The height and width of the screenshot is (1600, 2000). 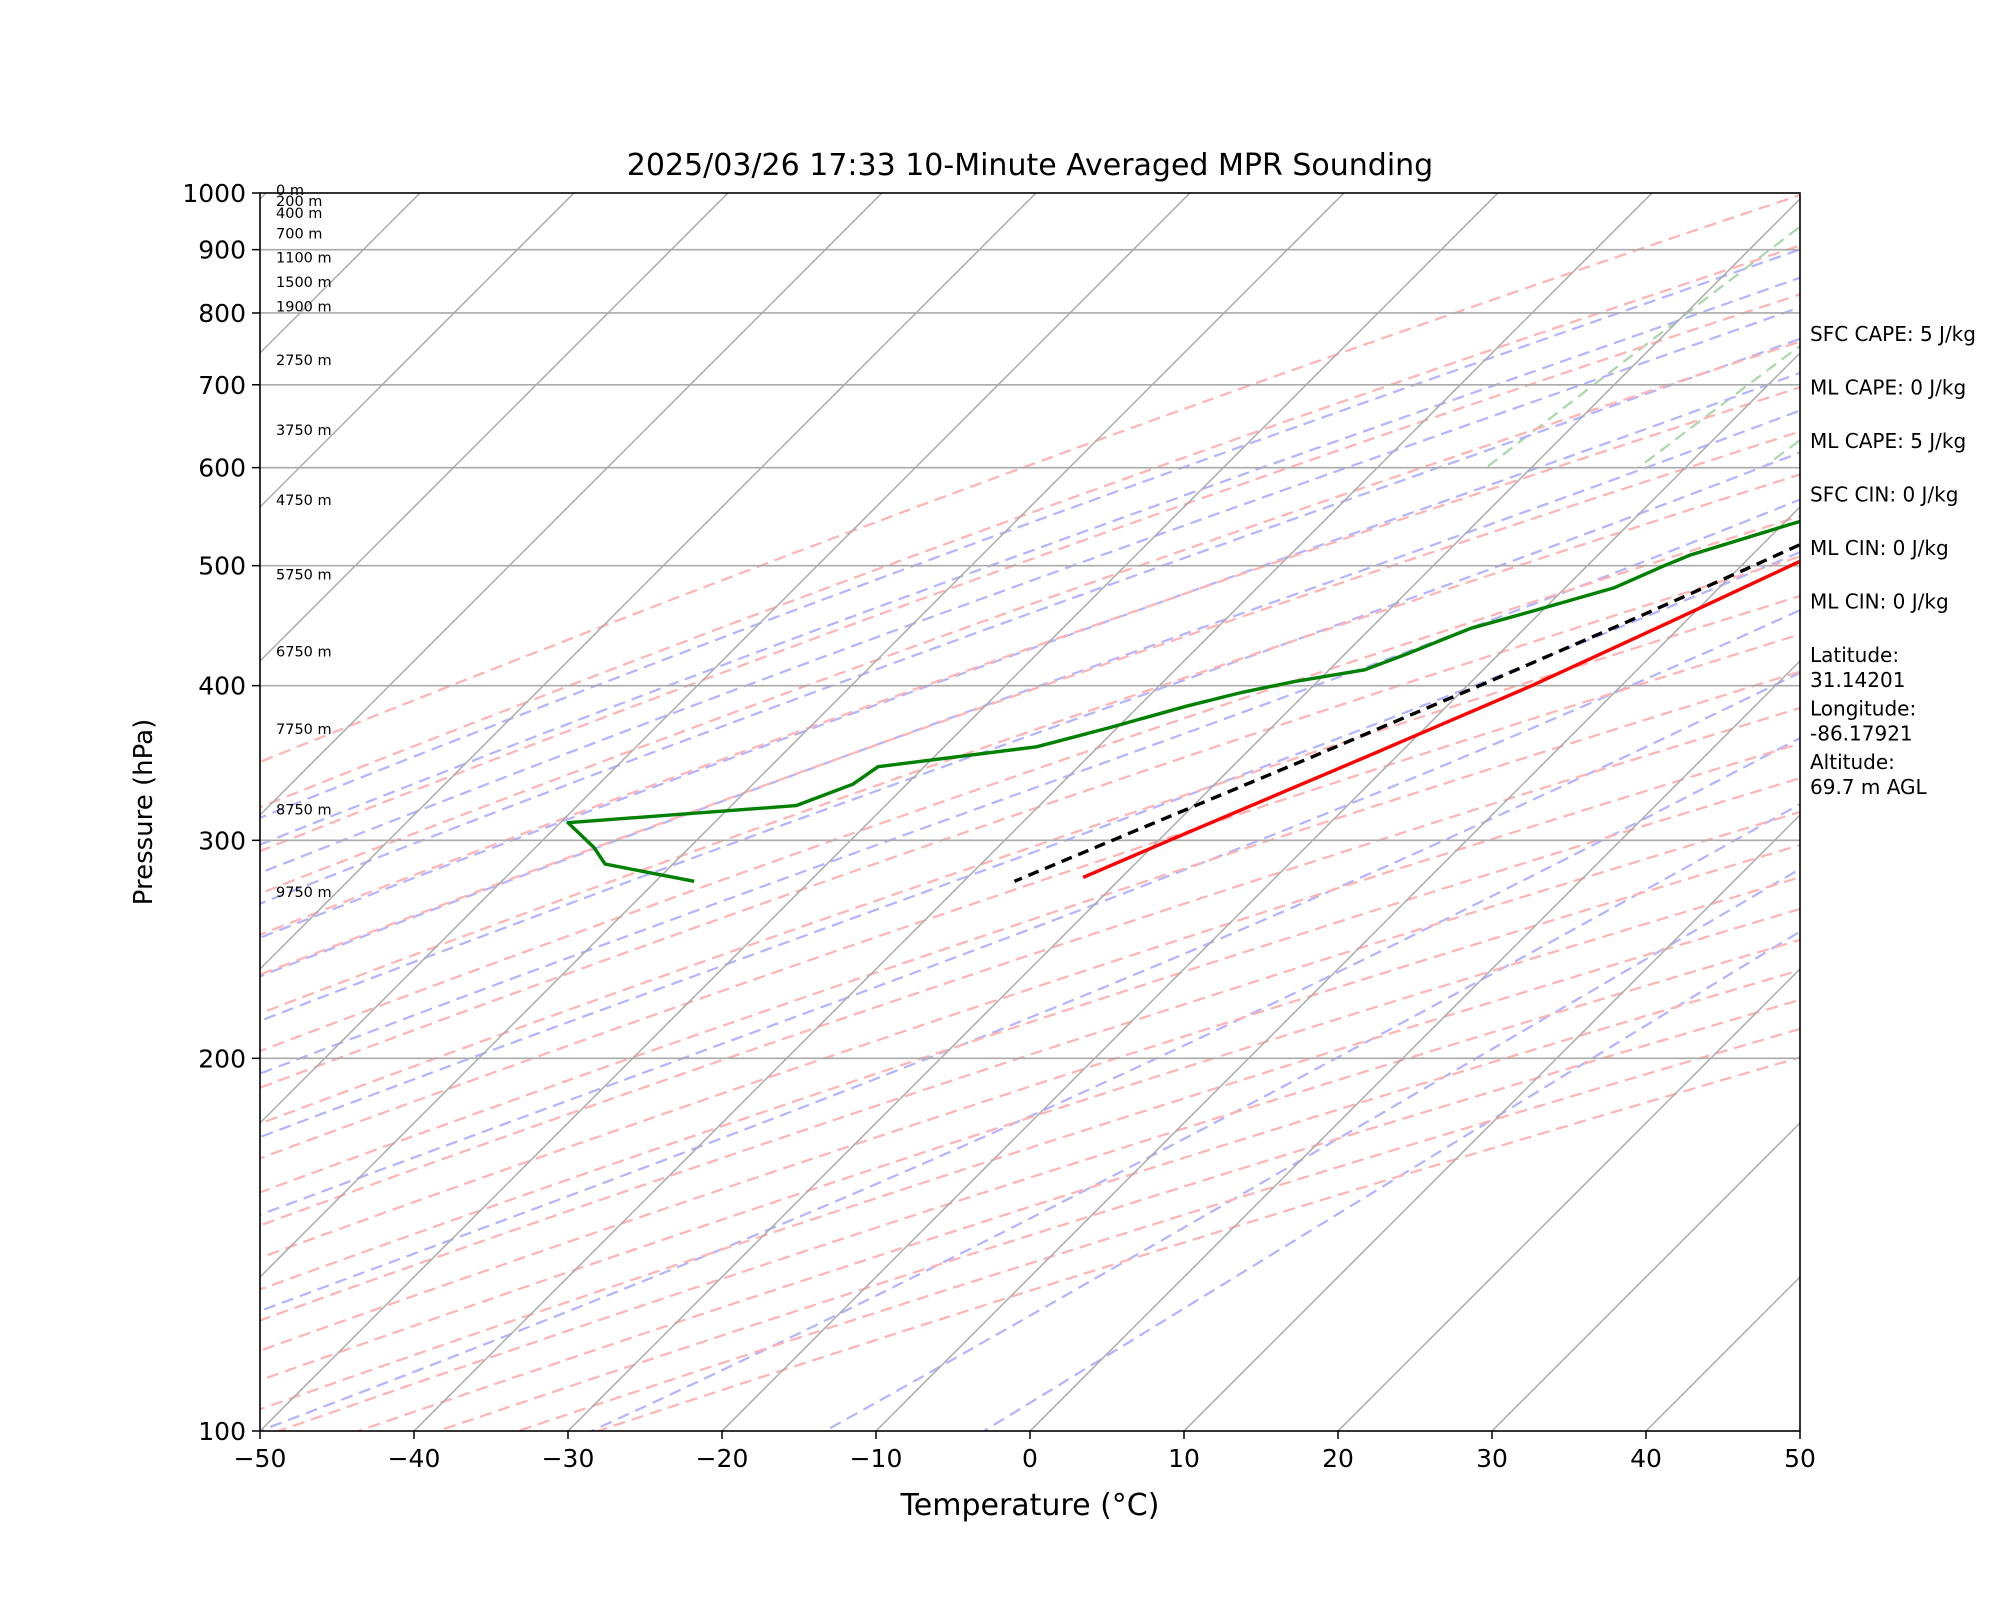 What do you see at coordinates (1030, 1505) in the screenshot?
I see `x-axis-label: Temperature (°C)` at bounding box center [1030, 1505].